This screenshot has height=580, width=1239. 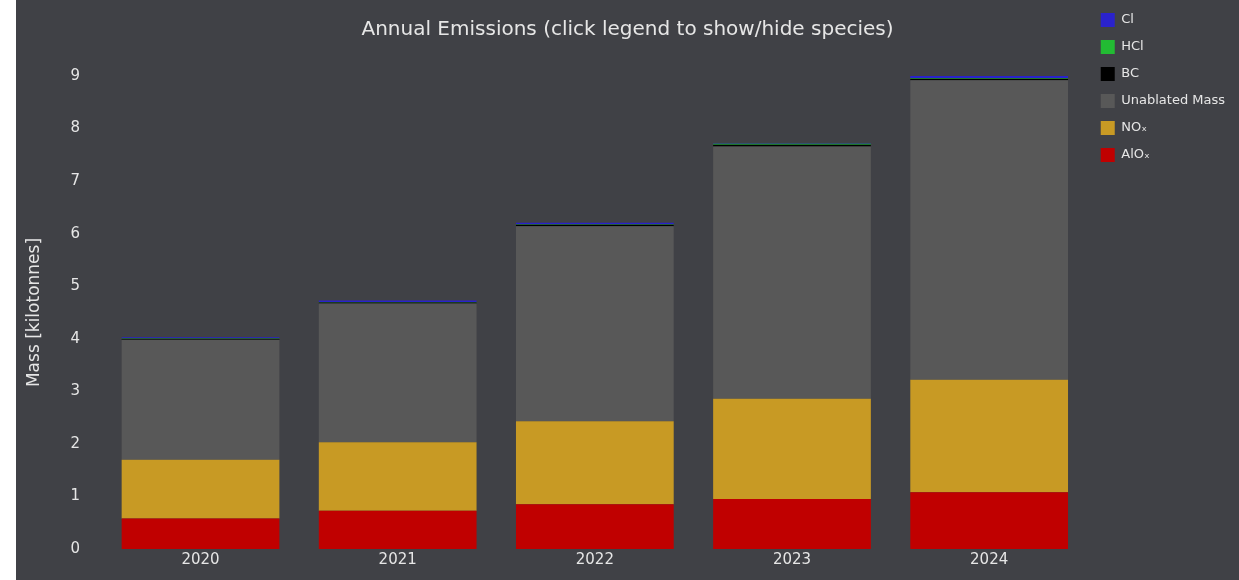 What do you see at coordinates (75, 232) in the screenshot?
I see `y-tick-label: 6` at bounding box center [75, 232].